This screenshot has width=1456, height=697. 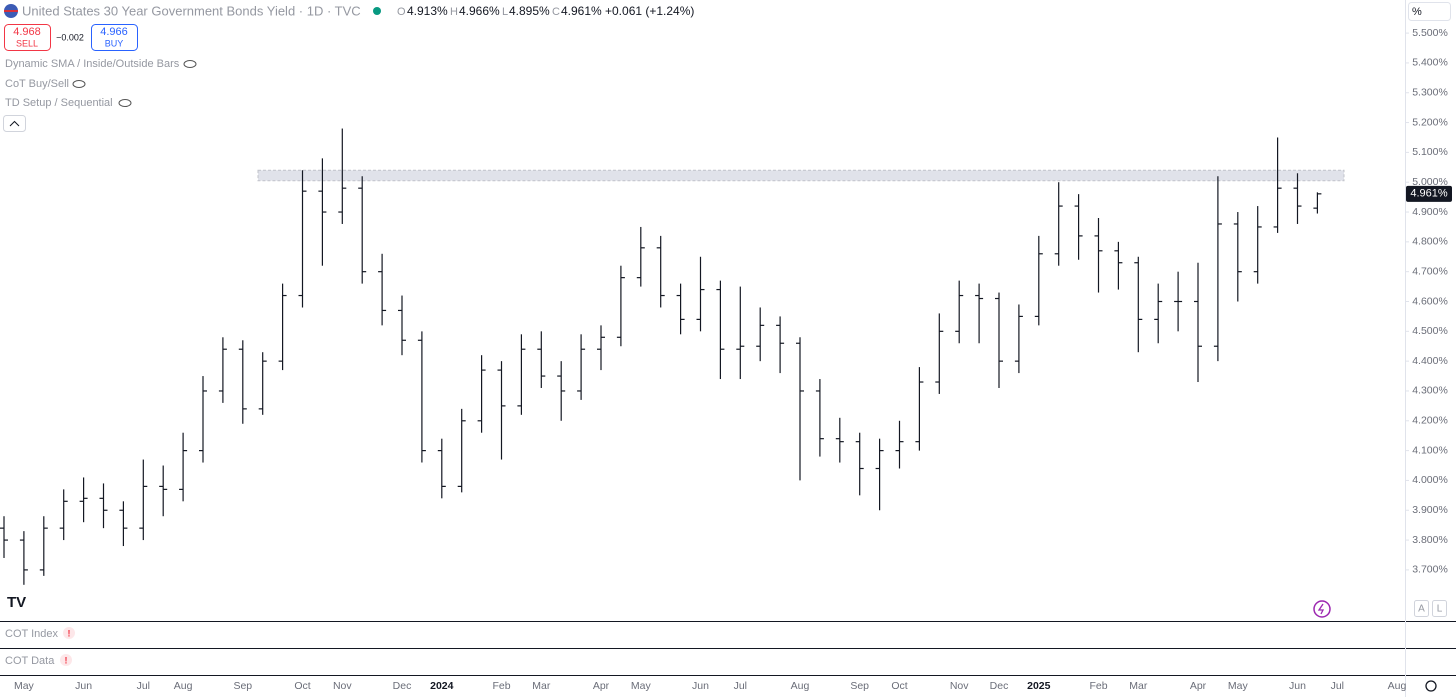 I want to click on log-scale-label: L, so click(x=1440, y=609).